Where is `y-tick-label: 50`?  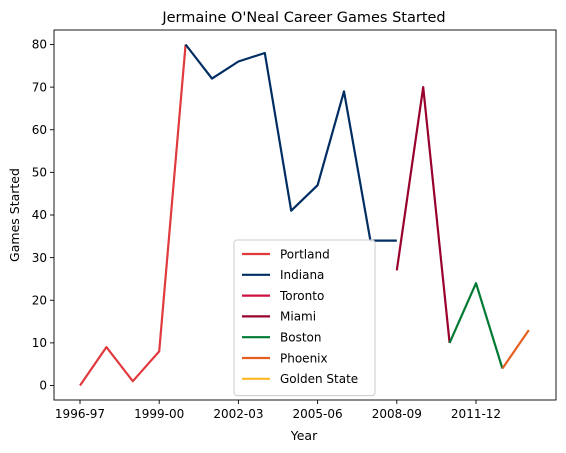 y-tick-label: 50 is located at coordinates (39, 173).